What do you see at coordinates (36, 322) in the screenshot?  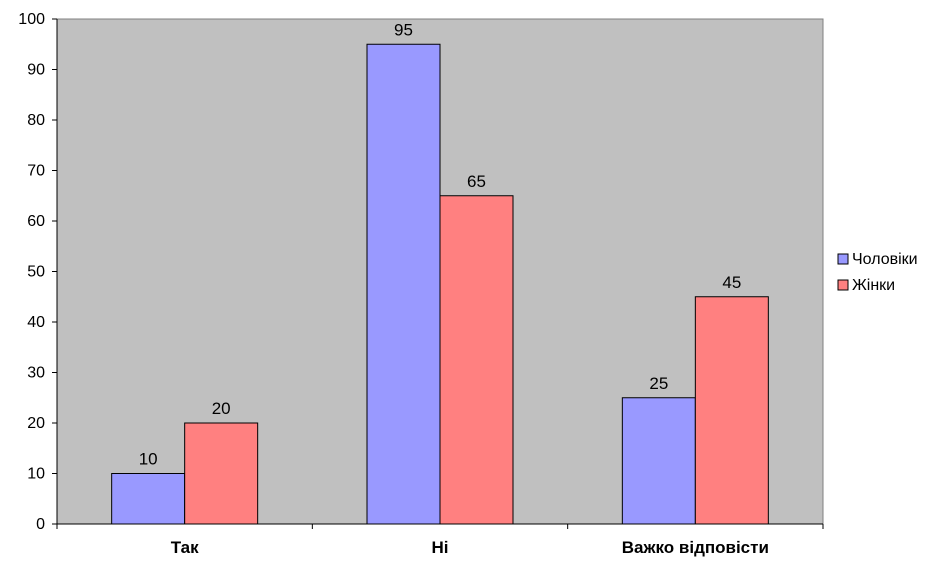 I see `y-tick-label: 40` at bounding box center [36, 322].